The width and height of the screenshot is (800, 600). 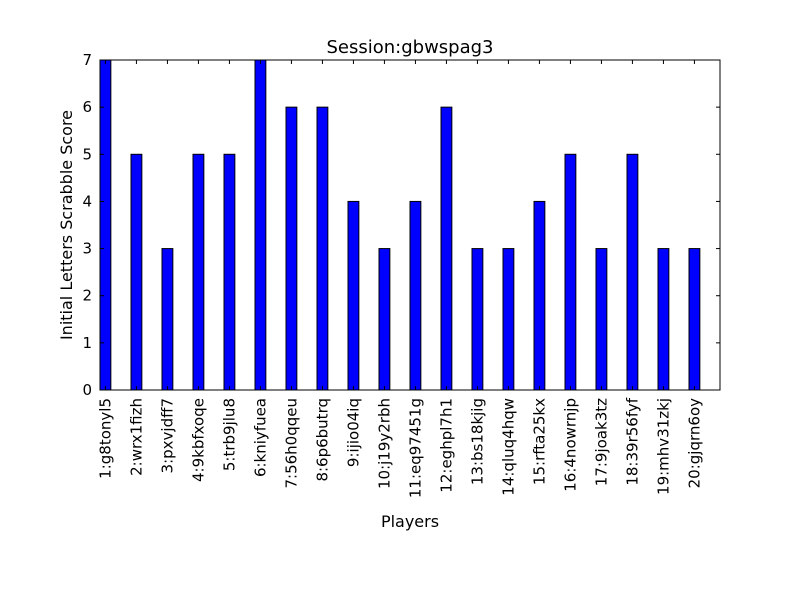 What do you see at coordinates (415, 448) in the screenshot?
I see `x-tick-label: 11:eq97451g` at bounding box center [415, 448].